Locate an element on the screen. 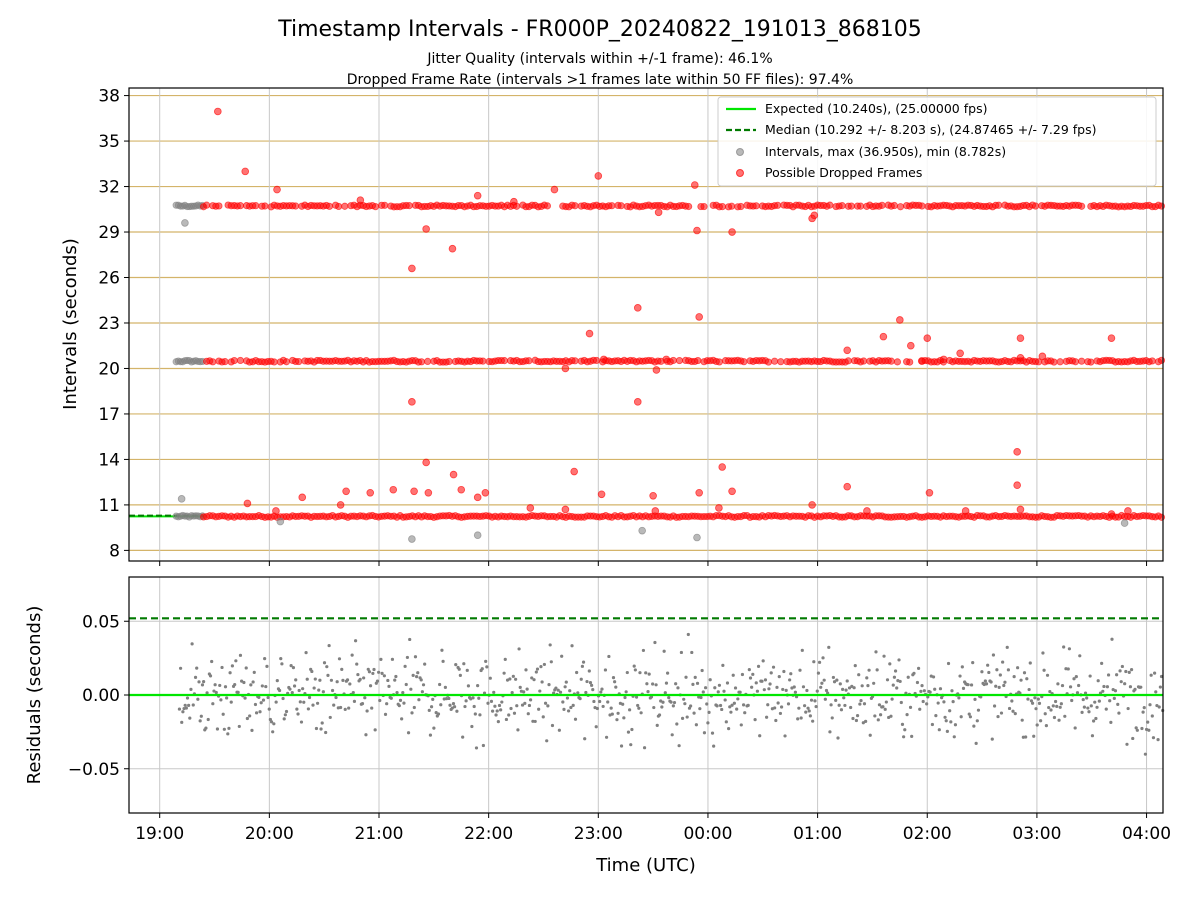 Image resolution: width=1200 pixels, height=900 pixels. intervals-ytick-label: 38 is located at coordinates (109, 97).